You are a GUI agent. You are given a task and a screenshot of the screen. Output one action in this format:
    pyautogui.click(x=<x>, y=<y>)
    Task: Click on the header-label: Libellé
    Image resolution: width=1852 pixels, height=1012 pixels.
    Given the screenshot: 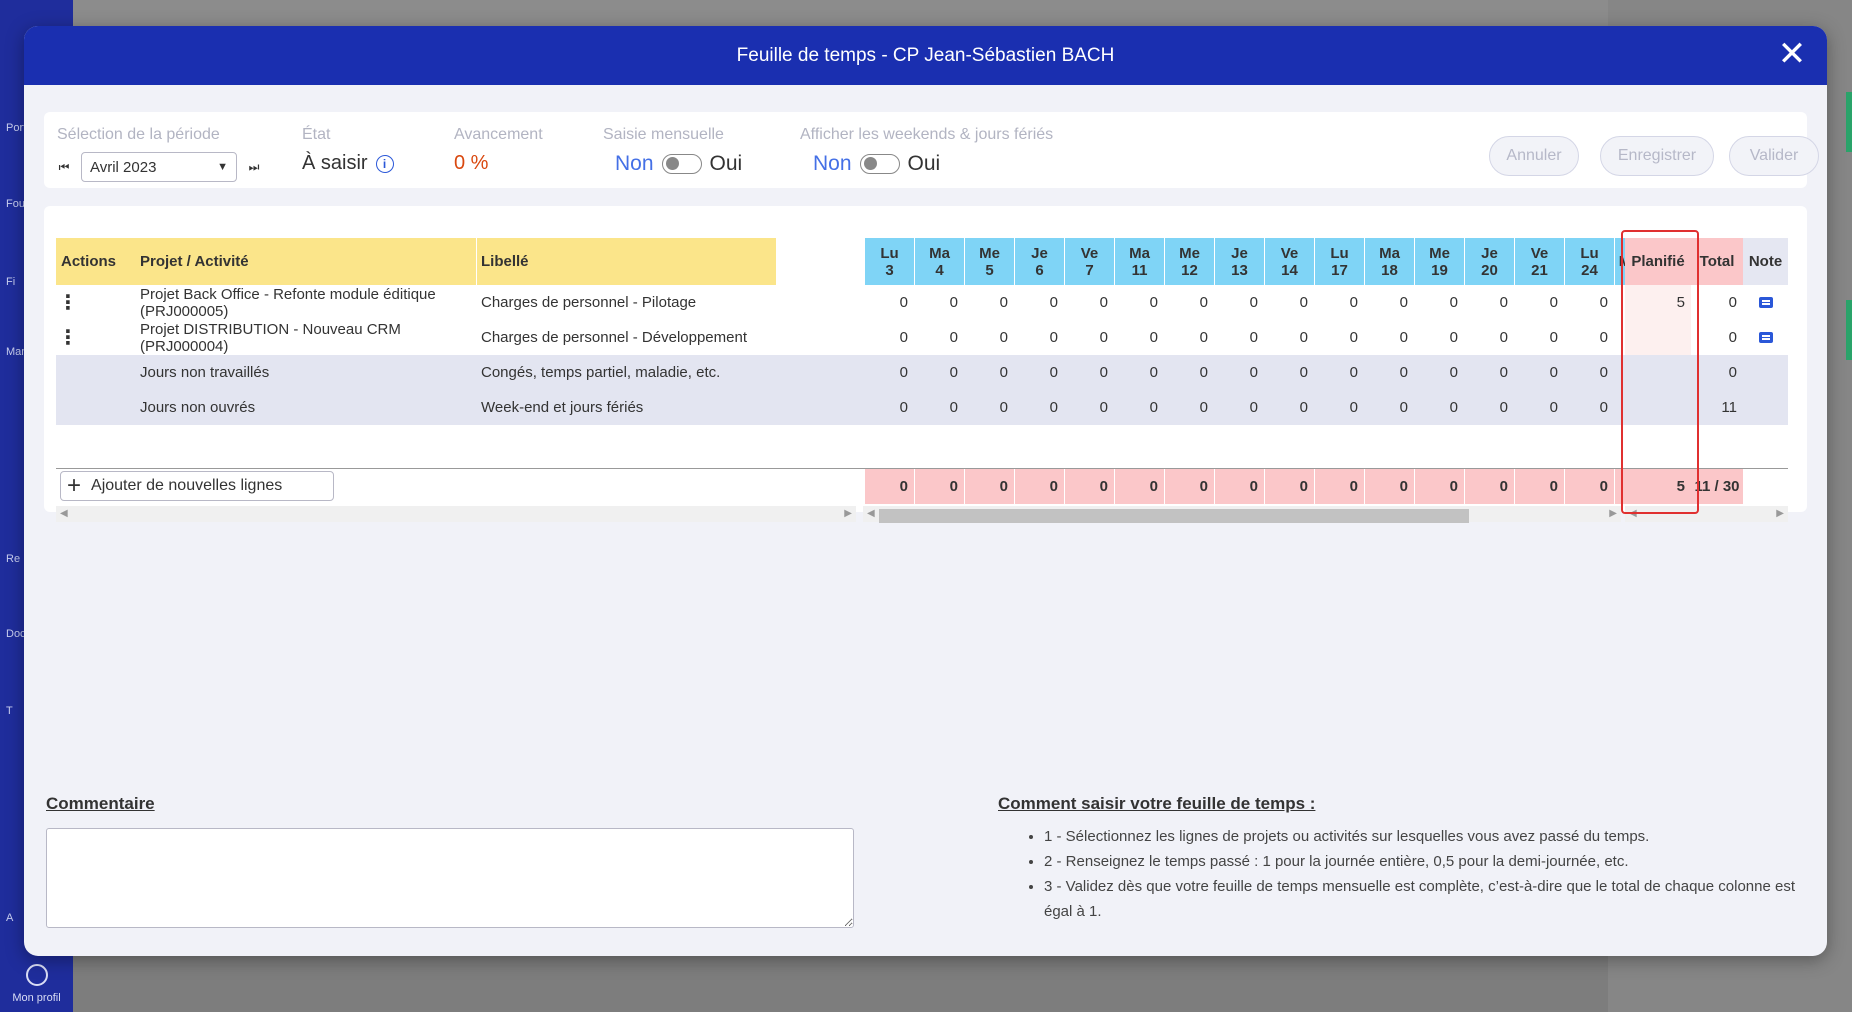 What is the action you would take?
    pyautogui.click(x=626, y=261)
    